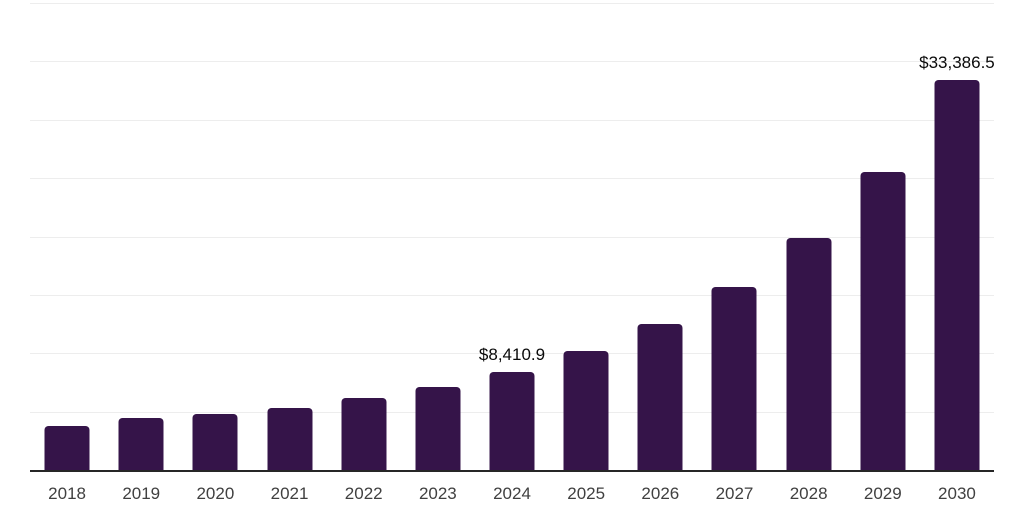 The image size is (1024, 512). I want to click on bar-2023, so click(438, 428).